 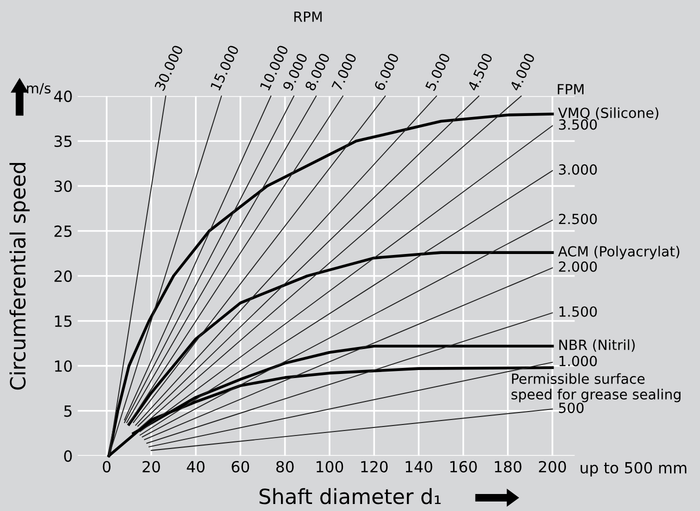 What do you see at coordinates (387, 72) in the screenshot?
I see `text: 6.000` at bounding box center [387, 72].